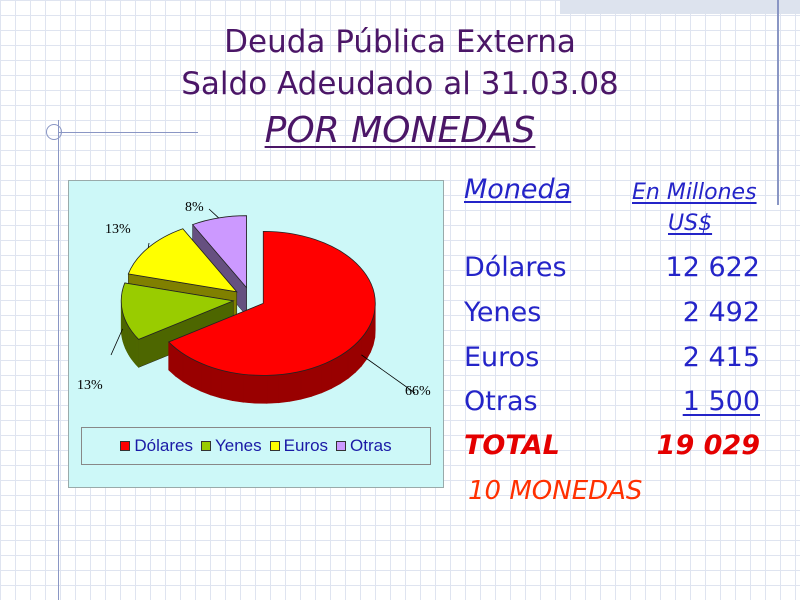 This screenshot has height=600, width=800. What do you see at coordinates (128, 132) in the screenshot?
I see `decorative-horizontal-line` at bounding box center [128, 132].